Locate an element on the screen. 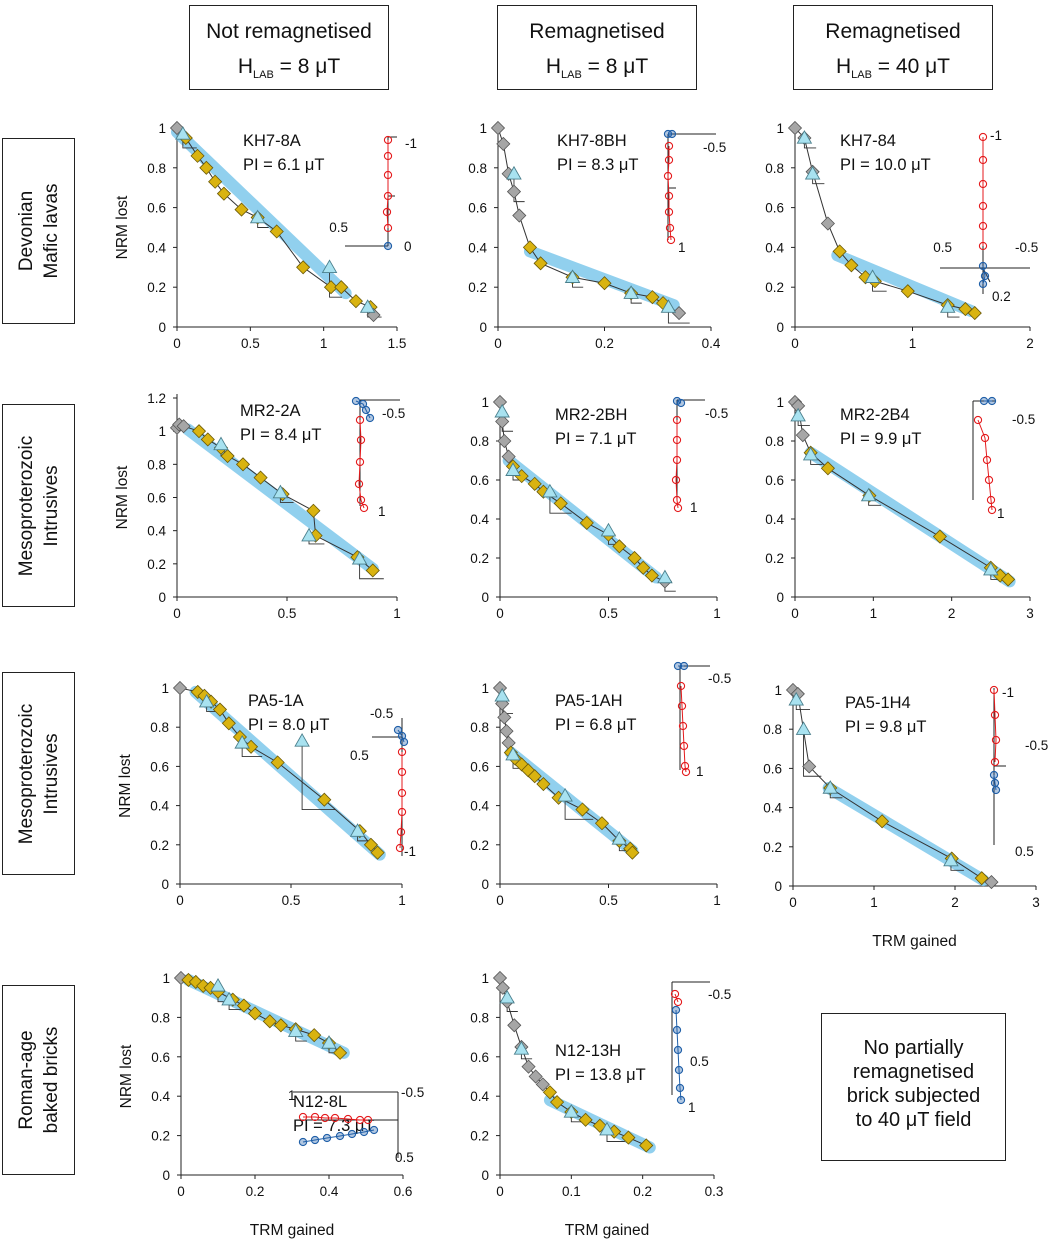 The image size is (1052, 1255). x-tick-label: 0.4 is located at coordinates (329, 1191).